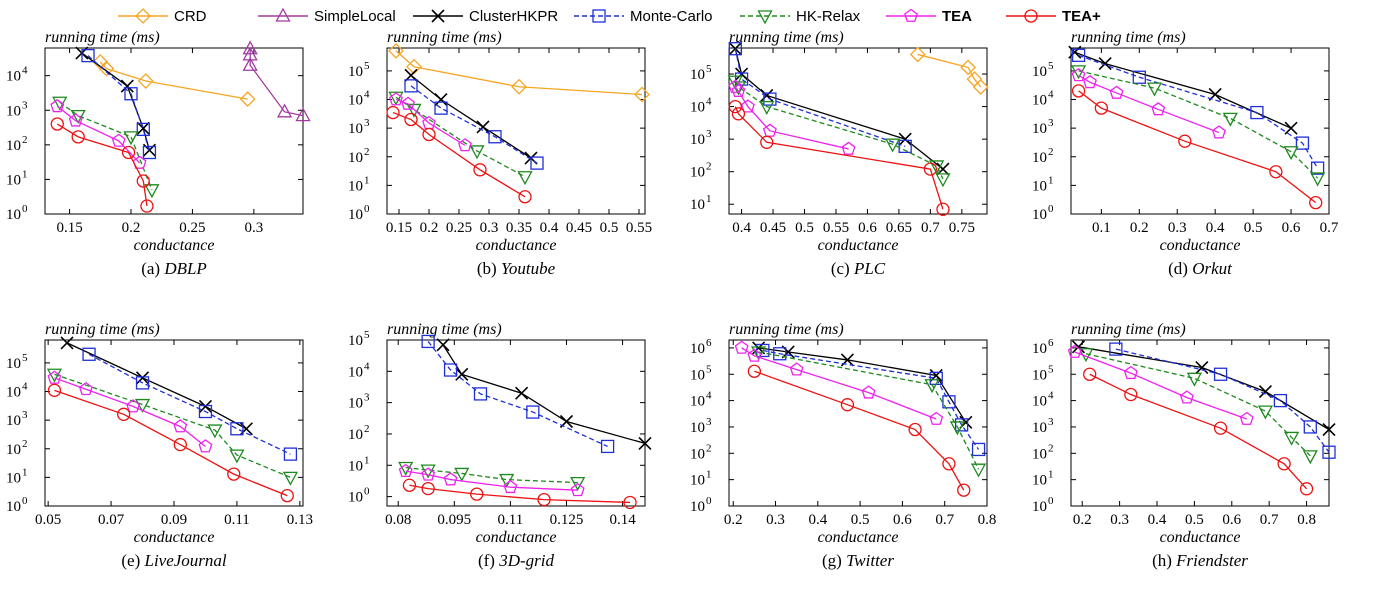 The height and width of the screenshot is (589, 1377). What do you see at coordinates (162, 16) in the screenshot?
I see `legend-item-crd: CRD` at bounding box center [162, 16].